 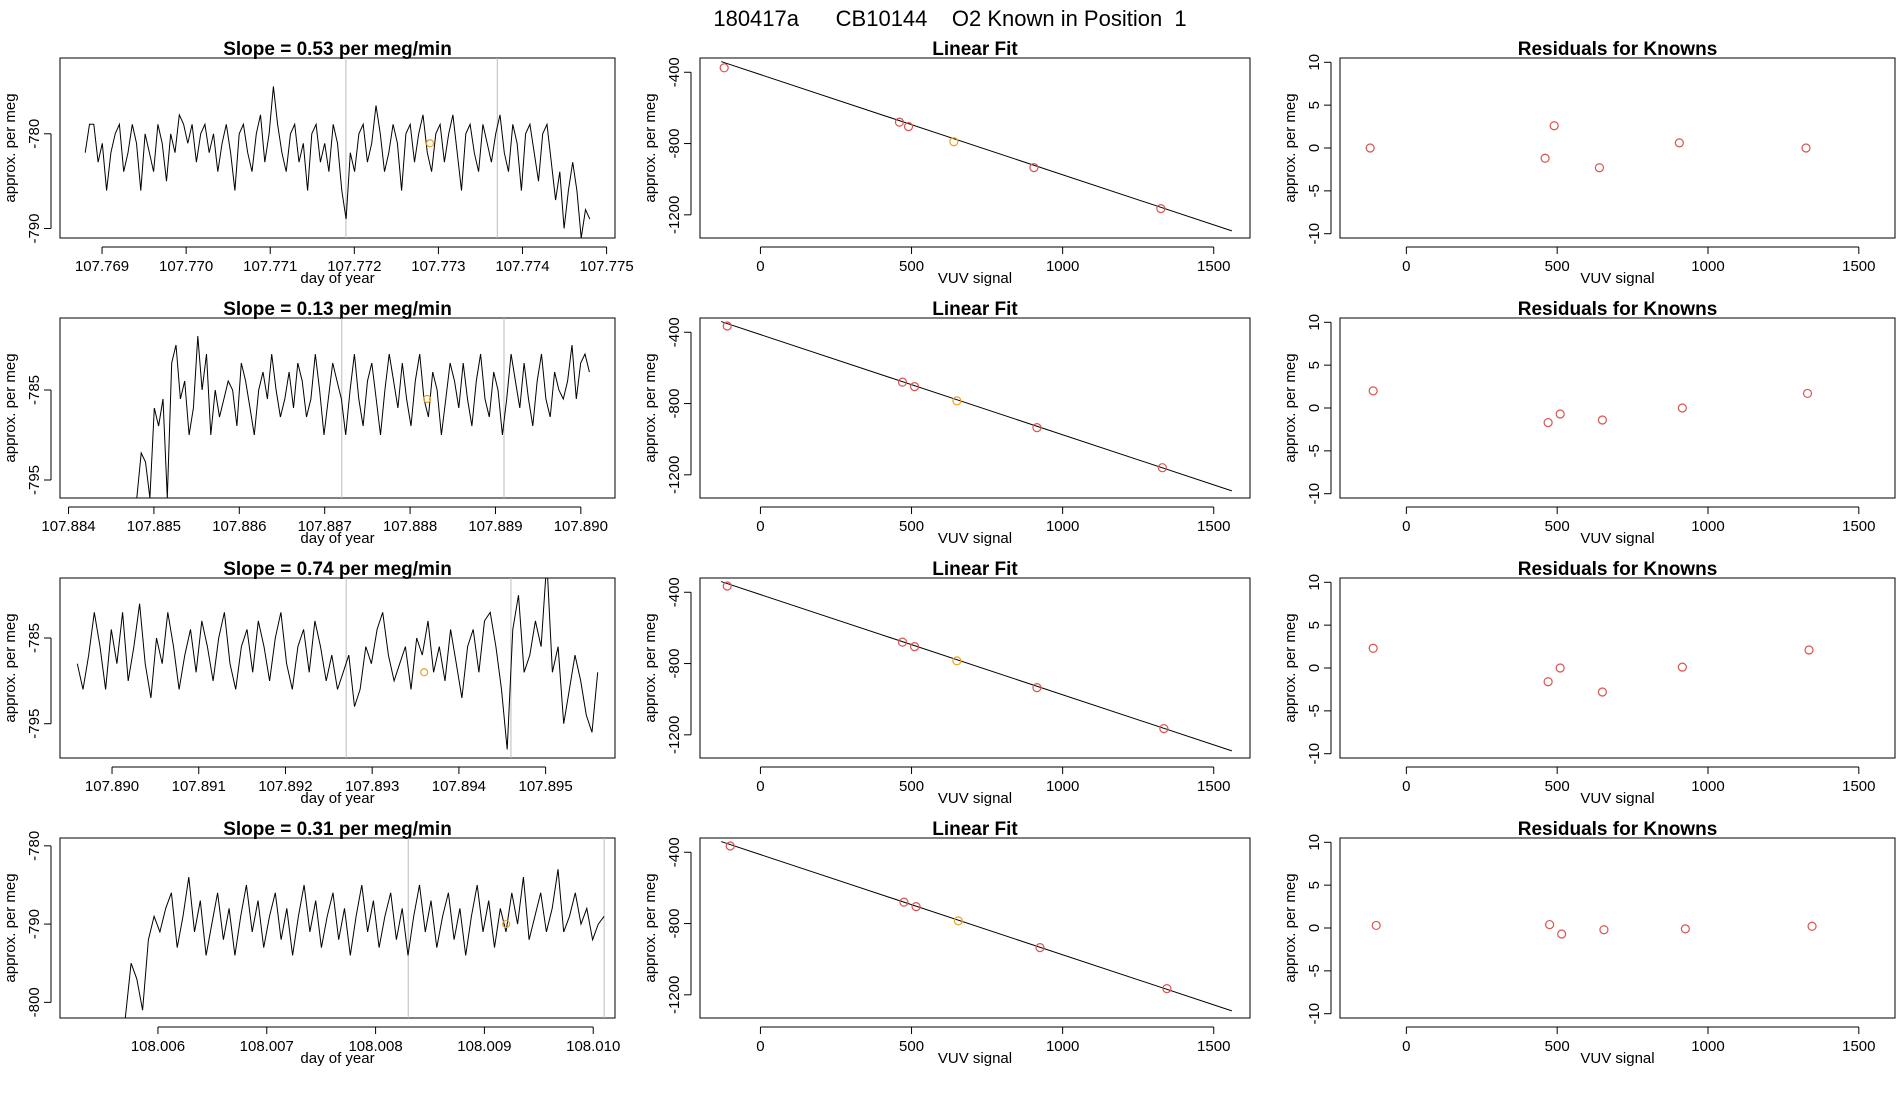 What do you see at coordinates (1557, 786) in the screenshot?
I see `residuals-3-x-tick-label: 500` at bounding box center [1557, 786].